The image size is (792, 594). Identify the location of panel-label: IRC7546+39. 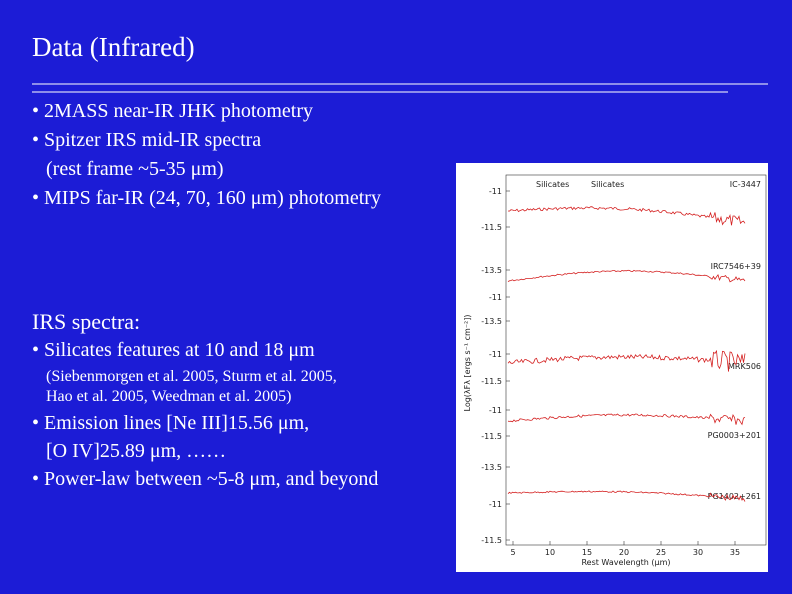
(736, 266).